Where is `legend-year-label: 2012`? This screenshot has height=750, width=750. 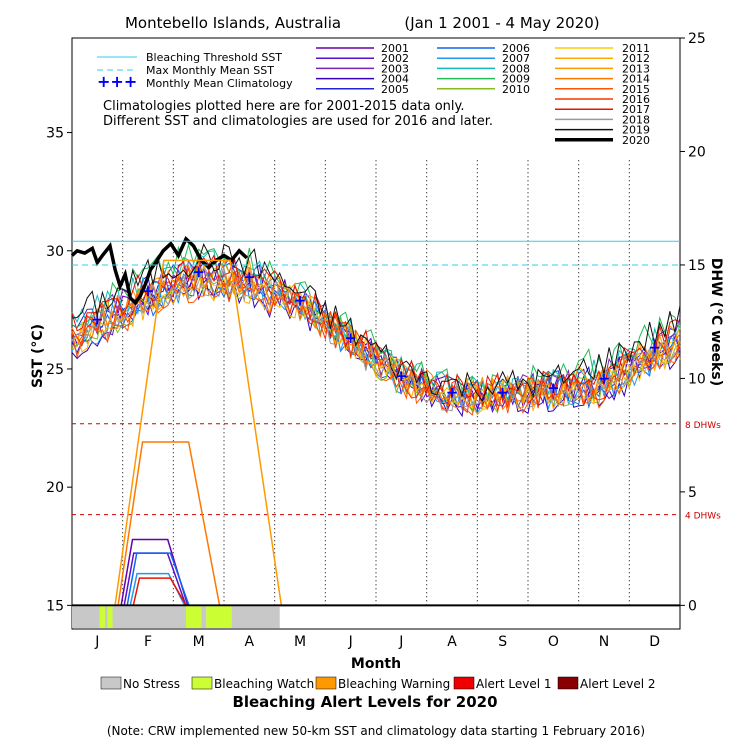
legend-year-label: 2012 is located at coordinates (636, 58).